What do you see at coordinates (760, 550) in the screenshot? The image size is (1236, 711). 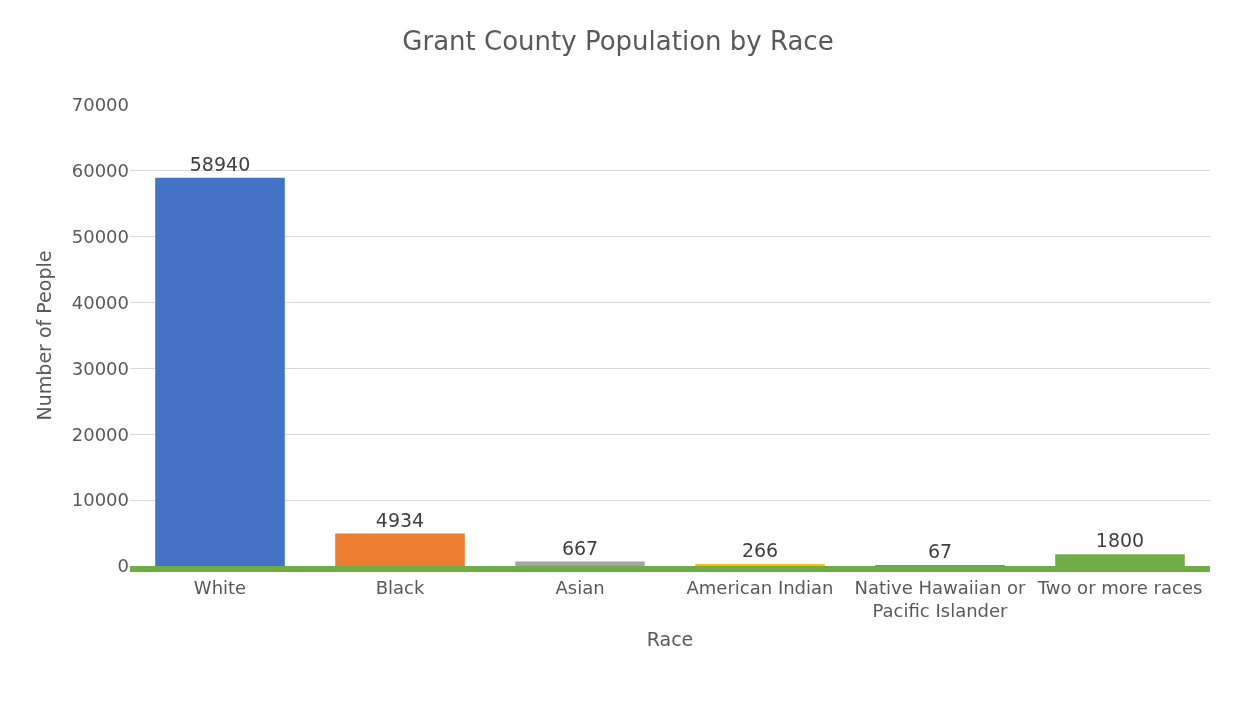 I see `data-label: 266` at bounding box center [760, 550].